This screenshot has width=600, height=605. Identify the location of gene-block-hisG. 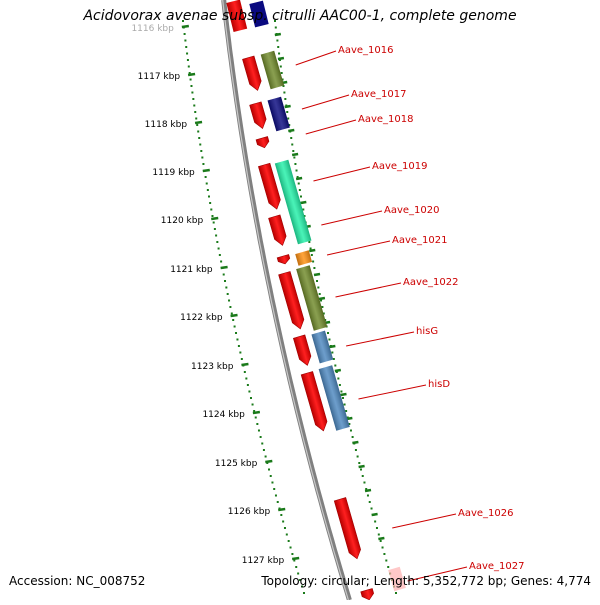
(322, 347).